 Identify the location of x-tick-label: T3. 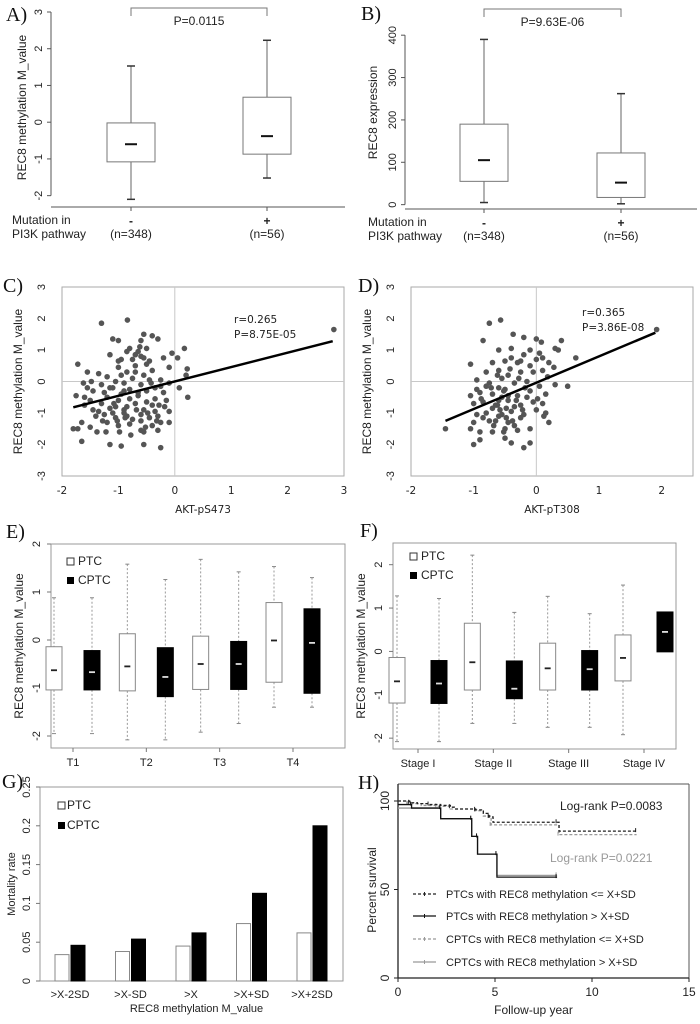
(219, 763).